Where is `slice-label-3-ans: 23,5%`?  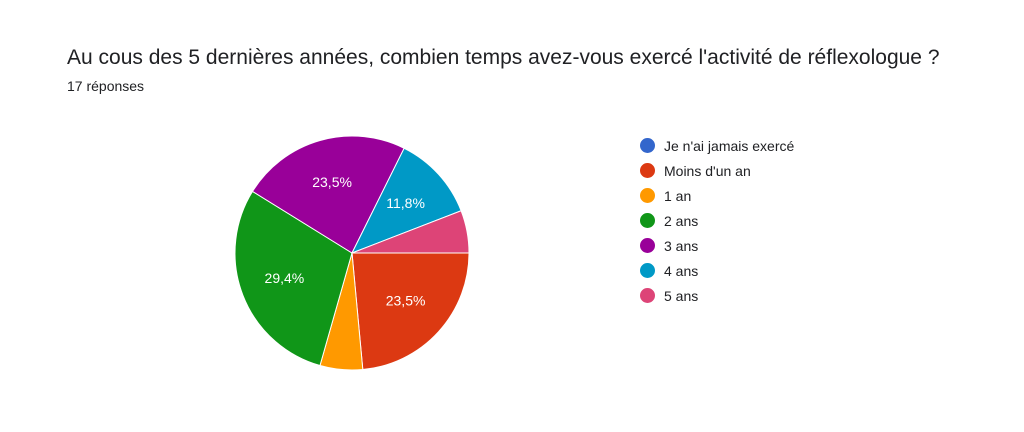
slice-label-3-ans: 23,5% is located at coordinates (332, 182).